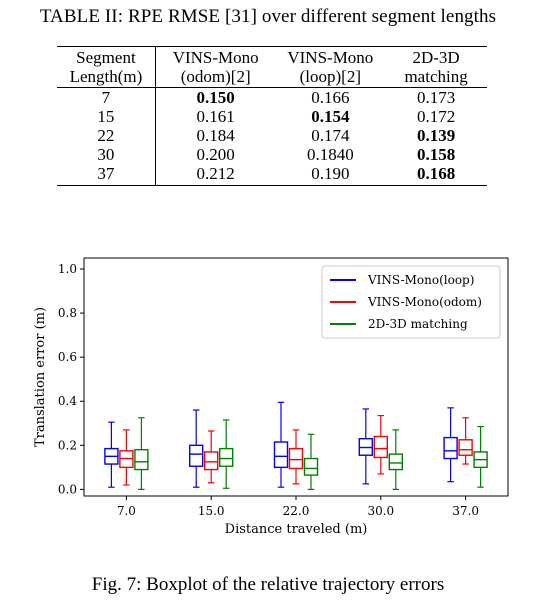 The image size is (536, 601). Describe the element at coordinates (418, 324) in the screenshot. I see `legend-label: 2D-3D matching` at that location.